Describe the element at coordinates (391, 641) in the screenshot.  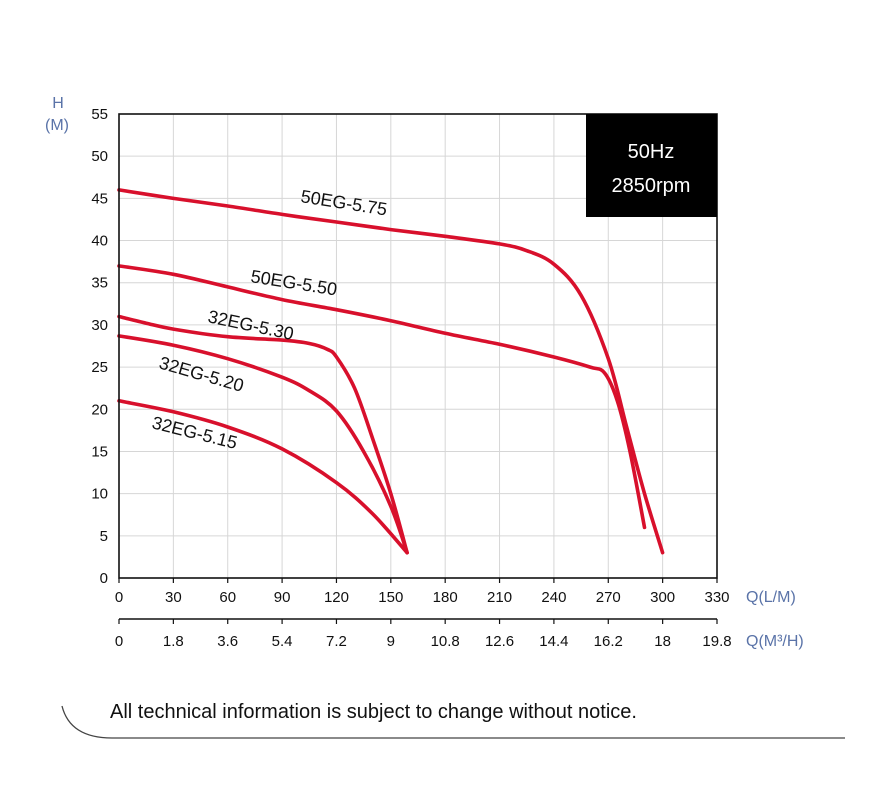
I see `x-secondary-tick-label: 9` at that location.